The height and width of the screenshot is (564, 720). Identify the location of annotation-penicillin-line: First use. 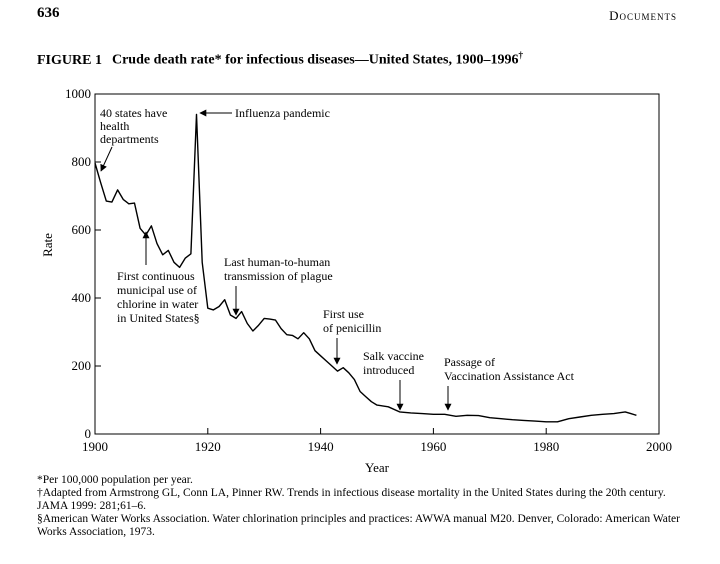
(343, 314).